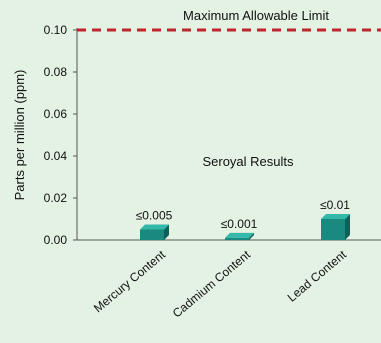  I want to click on data-label: ≤0.01, so click(335, 205).